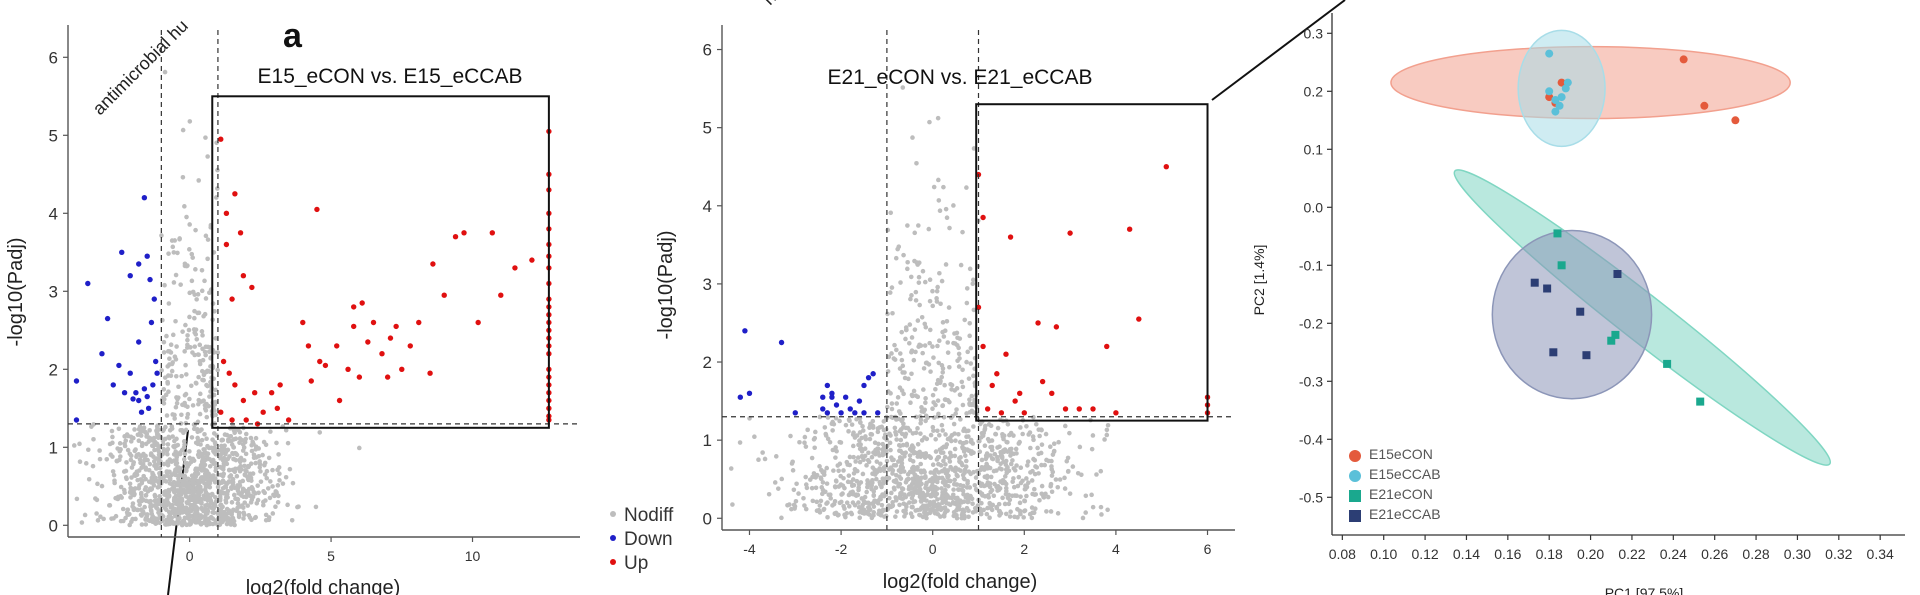 The image size is (1920, 595). What do you see at coordinates (1208, 549) in the screenshot?
I see `volcano-e21-xtick-label: 6` at bounding box center [1208, 549].